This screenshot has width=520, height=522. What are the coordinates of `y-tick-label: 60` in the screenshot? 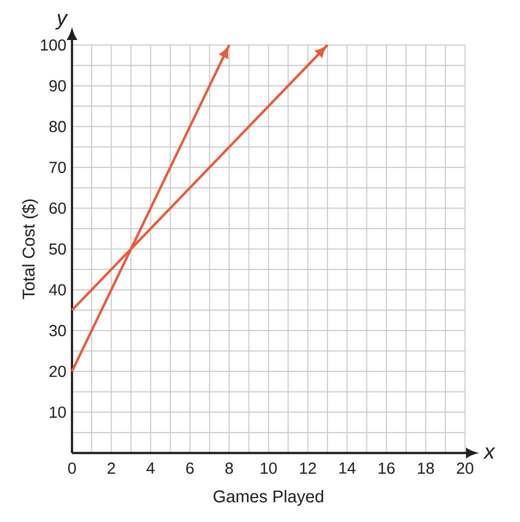 It's located at (57, 208).